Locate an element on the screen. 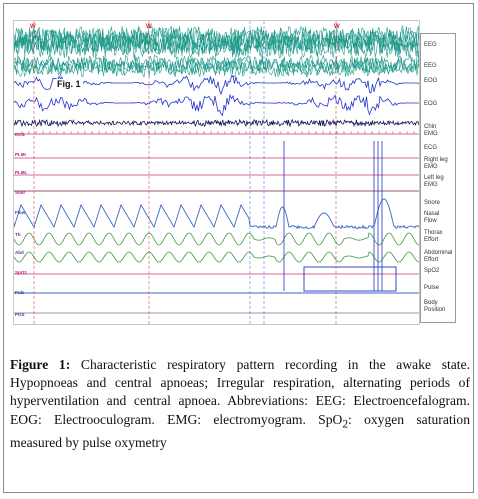 This screenshot has width=478, height=499. figure-tag: Fig. 1 is located at coordinates (69, 84).